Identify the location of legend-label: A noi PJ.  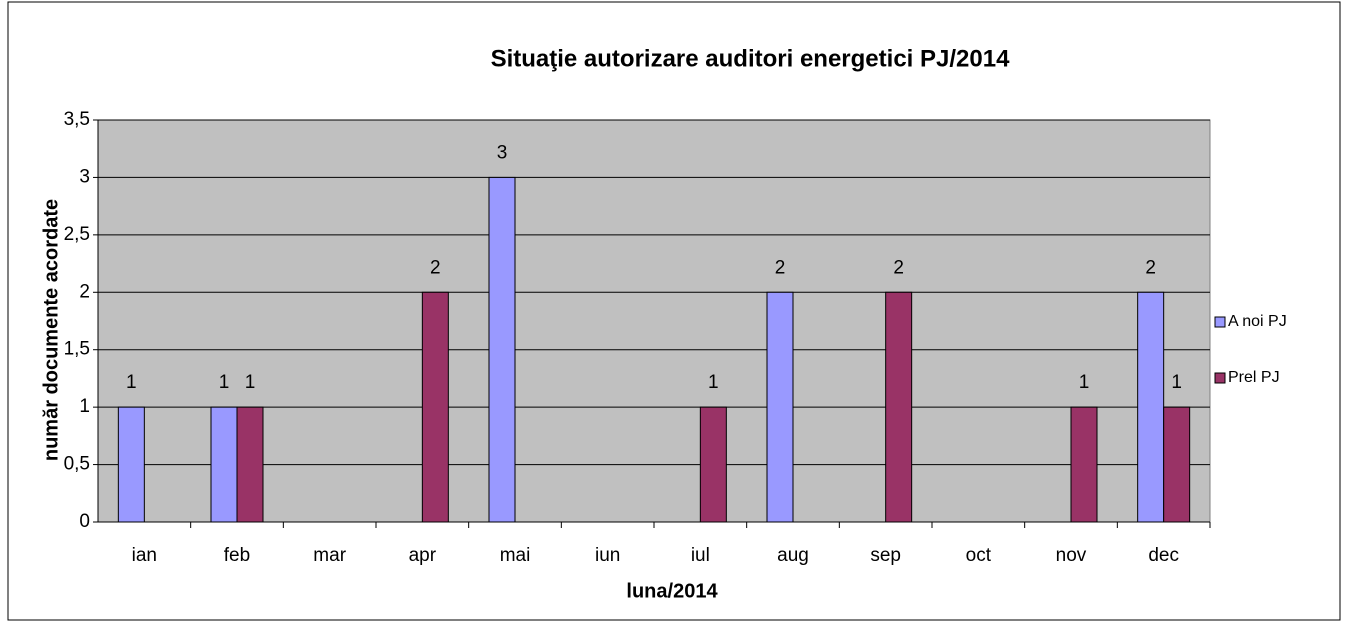
(1257, 321).